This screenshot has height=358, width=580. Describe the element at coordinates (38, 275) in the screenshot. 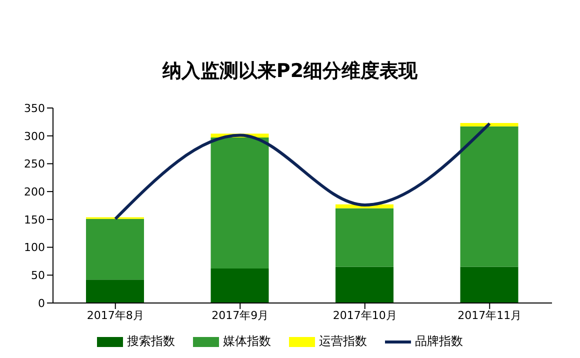

I see `y-tick-label: 50` at that location.